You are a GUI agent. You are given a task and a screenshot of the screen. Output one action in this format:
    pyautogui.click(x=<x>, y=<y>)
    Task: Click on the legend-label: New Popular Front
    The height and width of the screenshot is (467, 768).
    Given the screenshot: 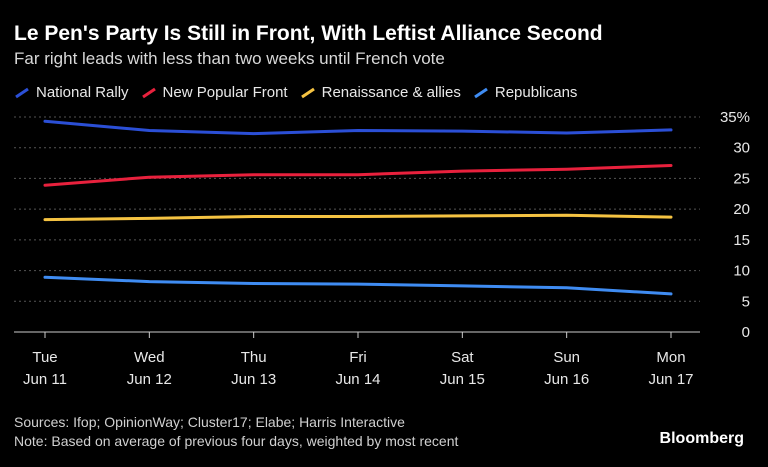 What is the action you would take?
    pyautogui.click(x=225, y=92)
    